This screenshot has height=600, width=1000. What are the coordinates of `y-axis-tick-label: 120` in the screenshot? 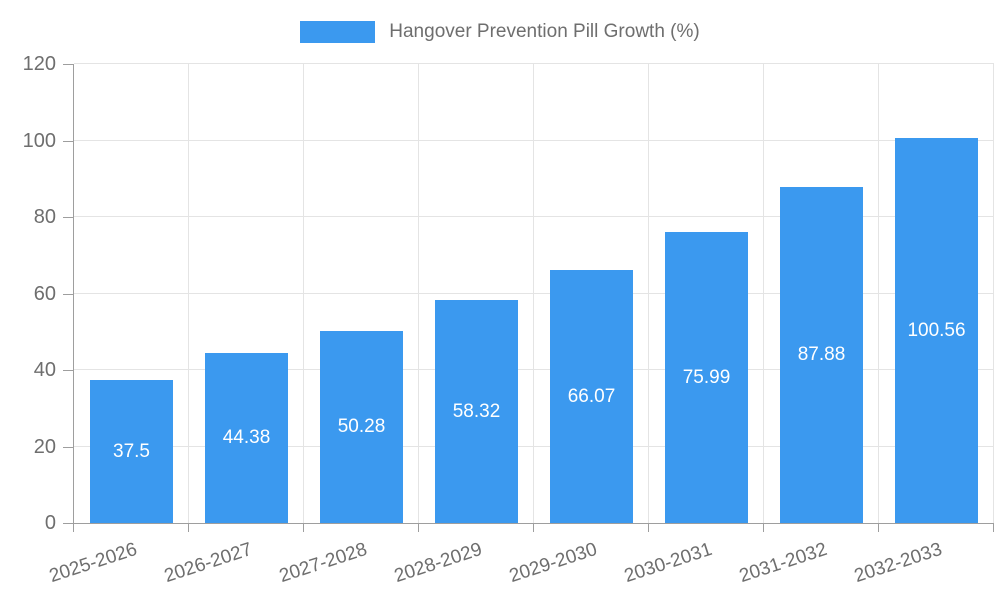 It's located at (39, 64).